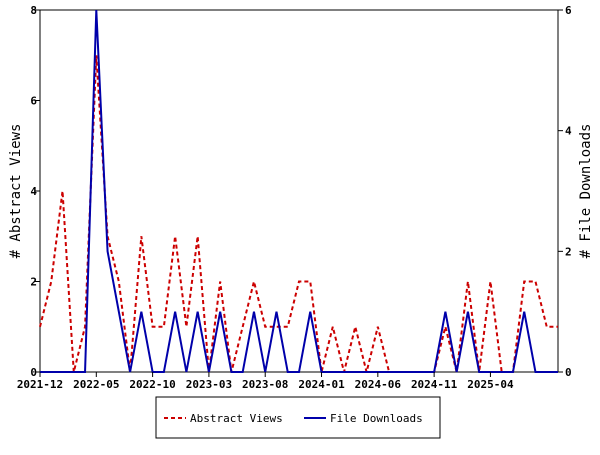  I want to click on x-tick-label: 2022-05, so click(96, 384).